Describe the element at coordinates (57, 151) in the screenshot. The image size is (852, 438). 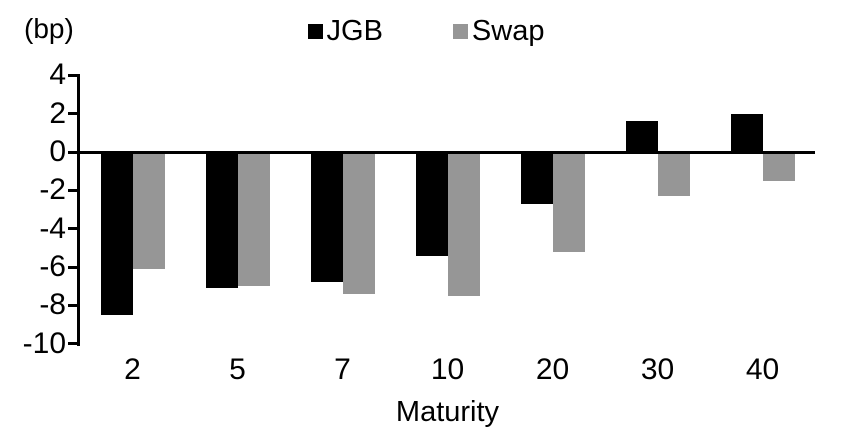
I see `y-axis-tick-label: 0` at that location.